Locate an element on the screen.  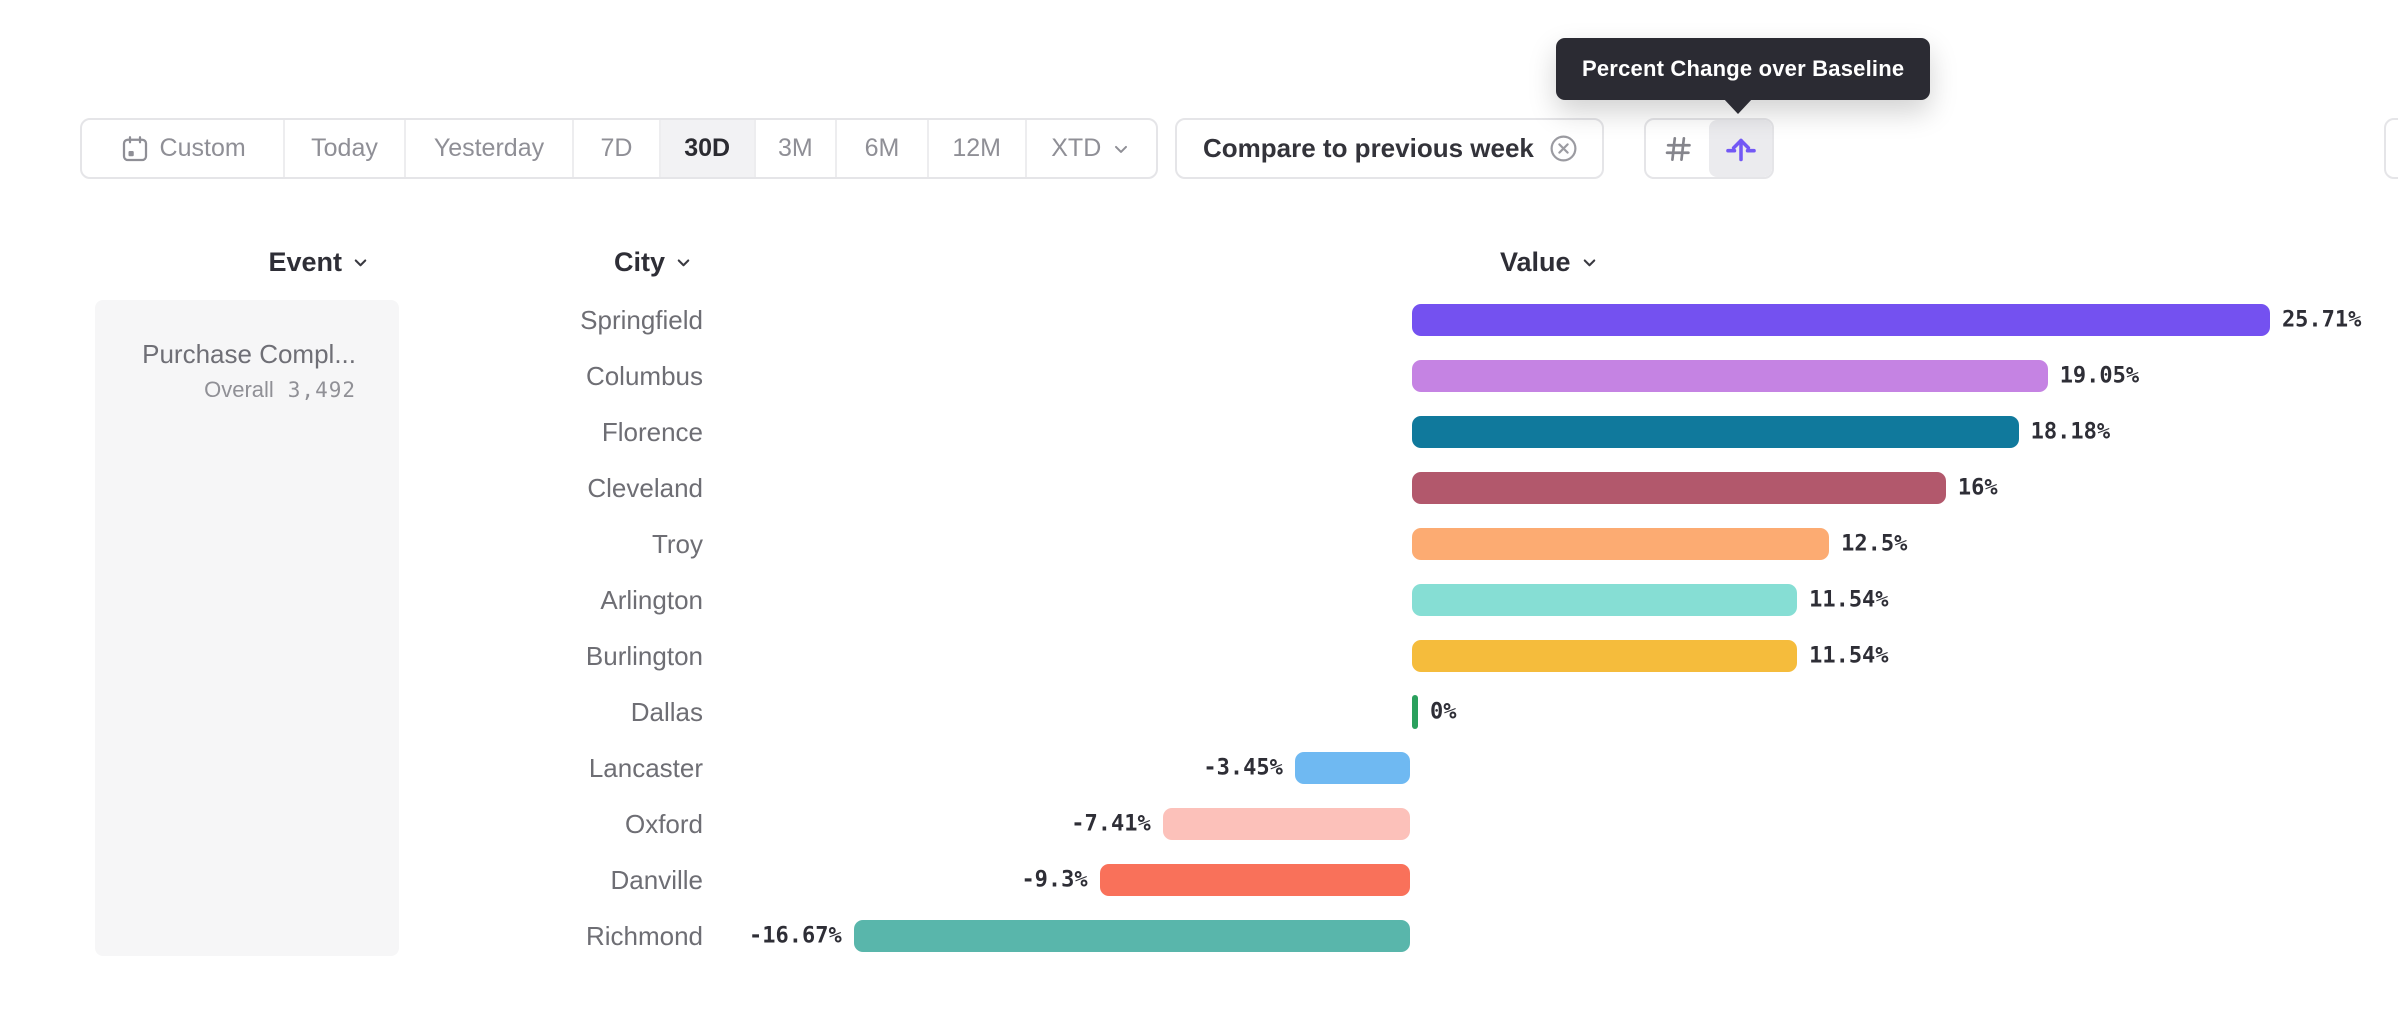
city-label: Columbus is located at coordinates (644, 375).